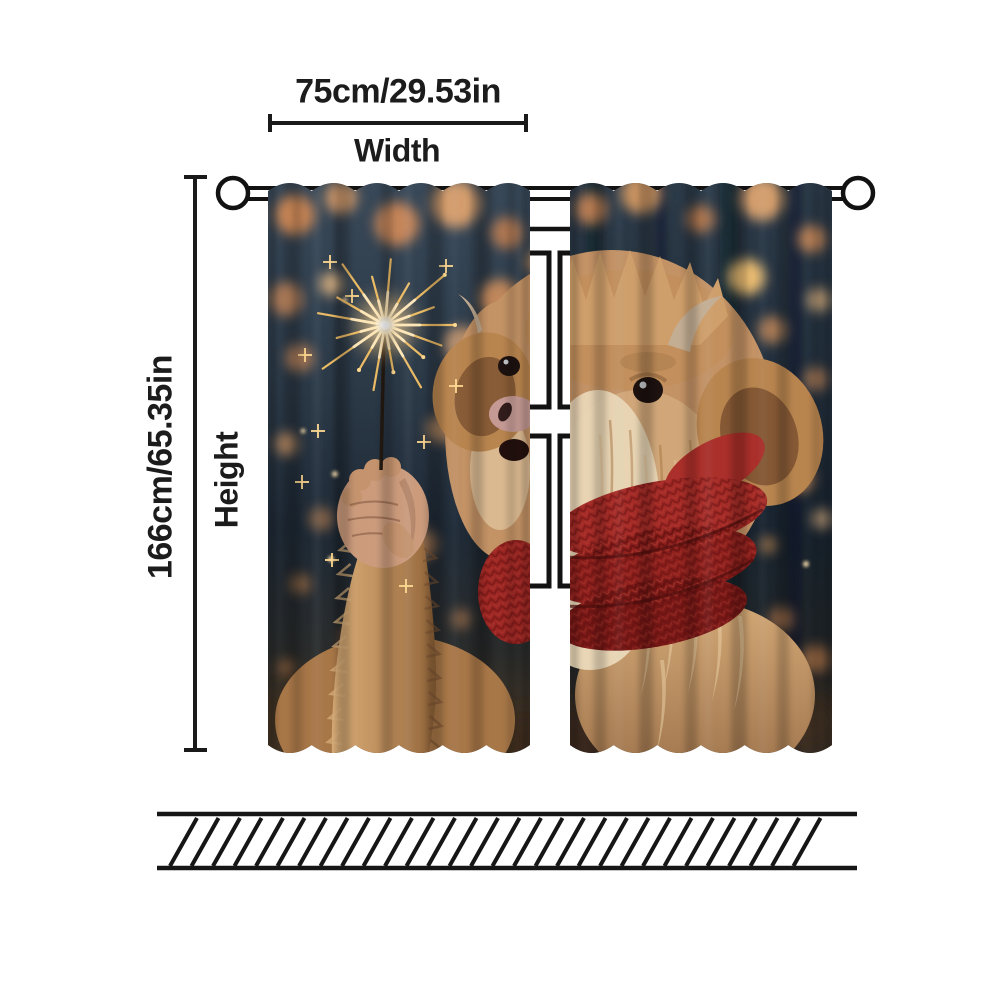  What do you see at coordinates (858, 193) in the screenshot?
I see `rod-finial-right` at bounding box center [858, 193].